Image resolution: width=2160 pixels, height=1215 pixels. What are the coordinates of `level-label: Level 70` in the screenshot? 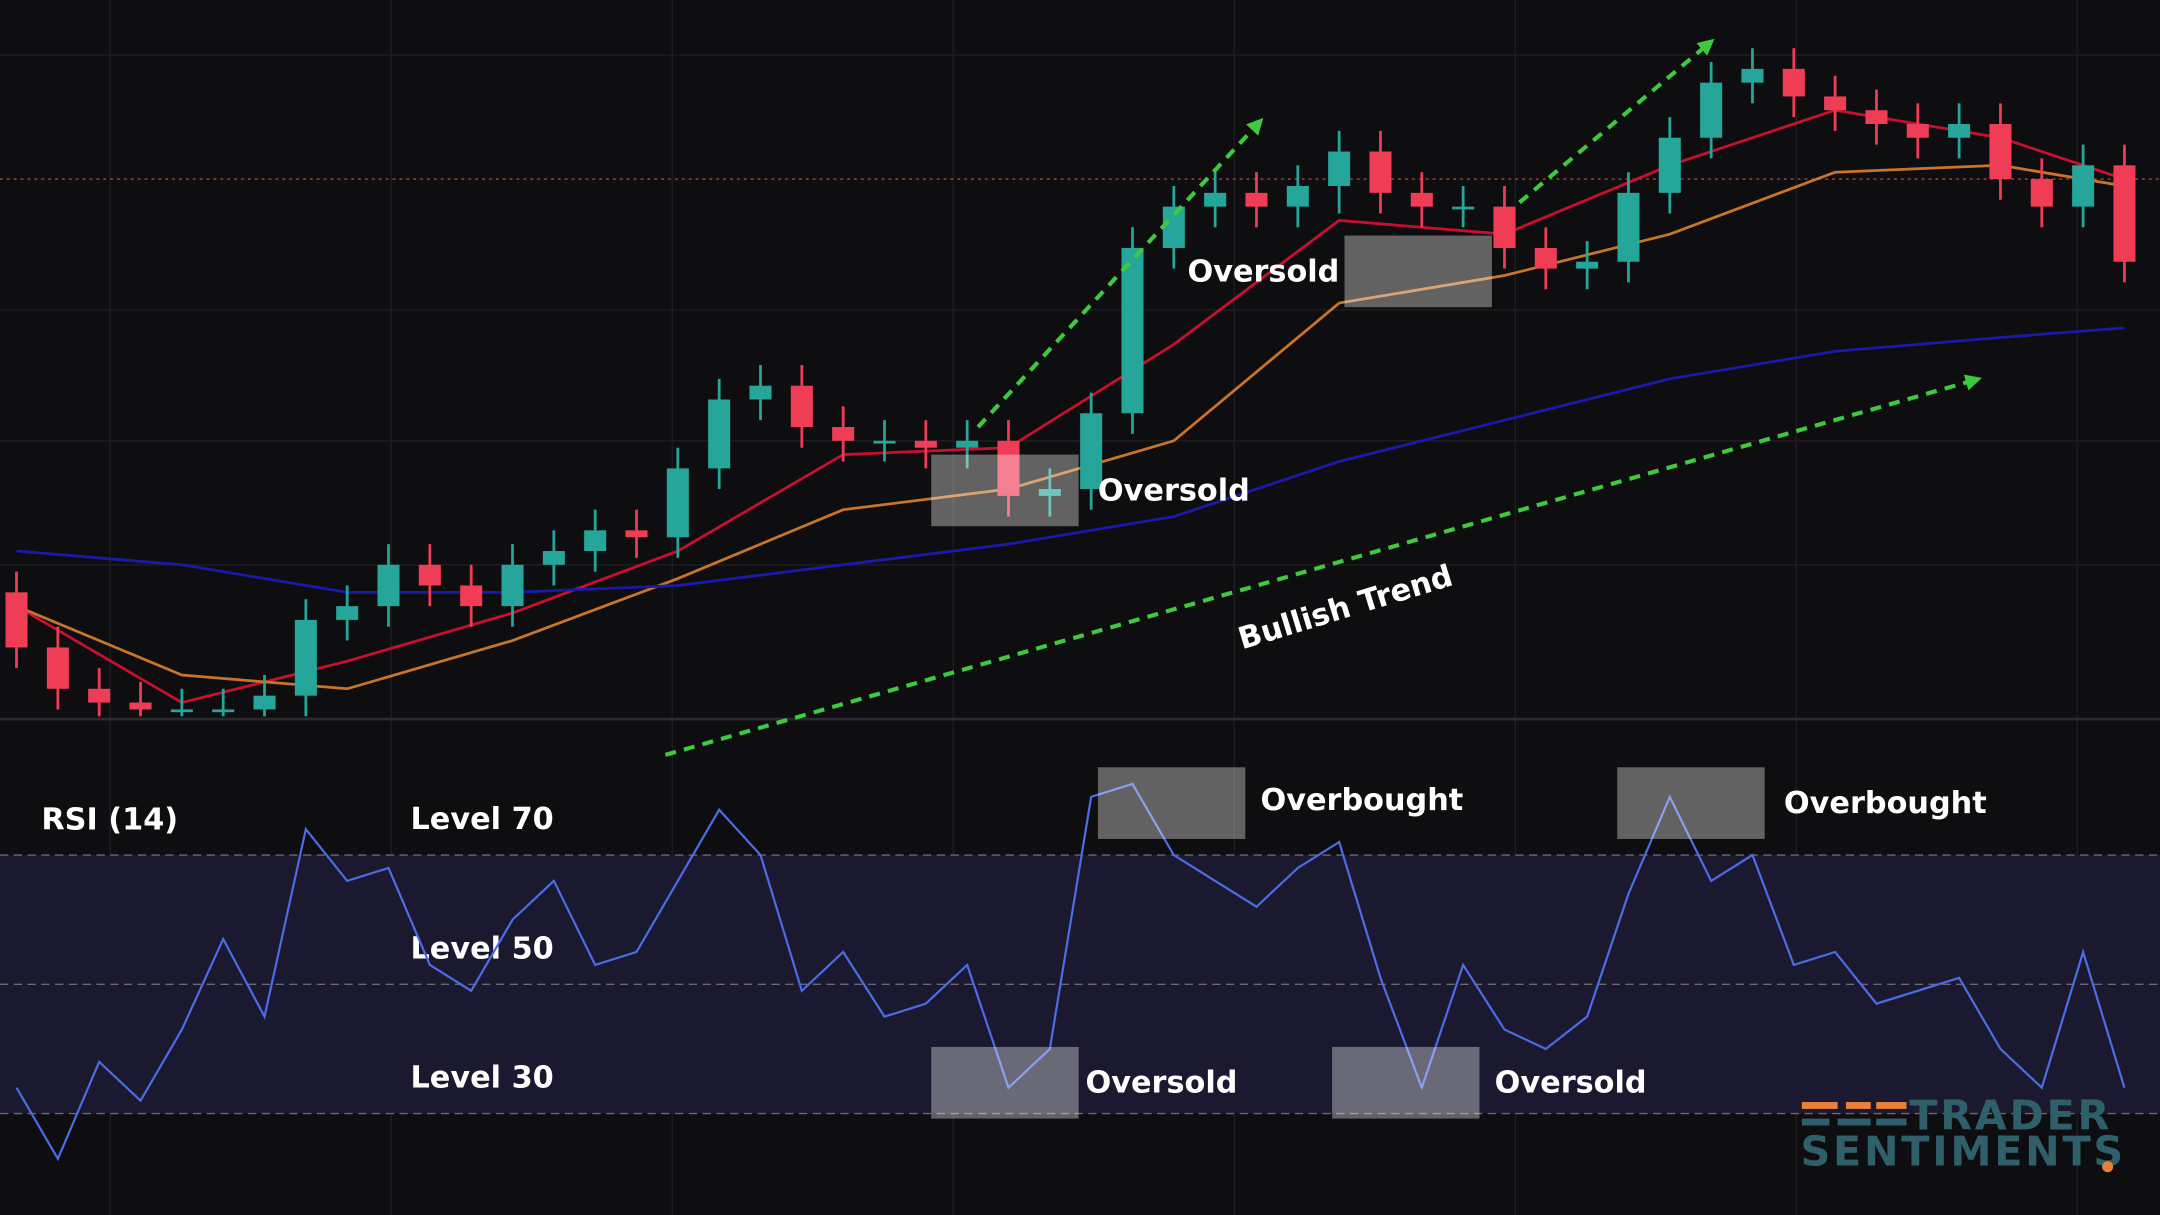 It's located at (482, 819).